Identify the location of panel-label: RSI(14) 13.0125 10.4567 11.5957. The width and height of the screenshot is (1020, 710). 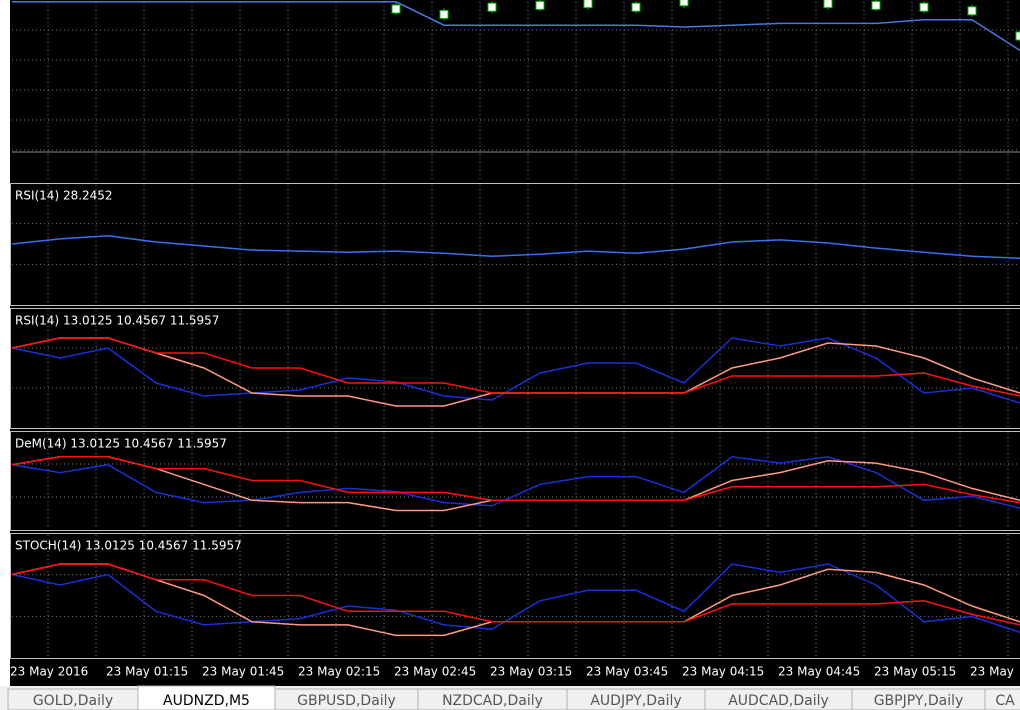
(117, 321).